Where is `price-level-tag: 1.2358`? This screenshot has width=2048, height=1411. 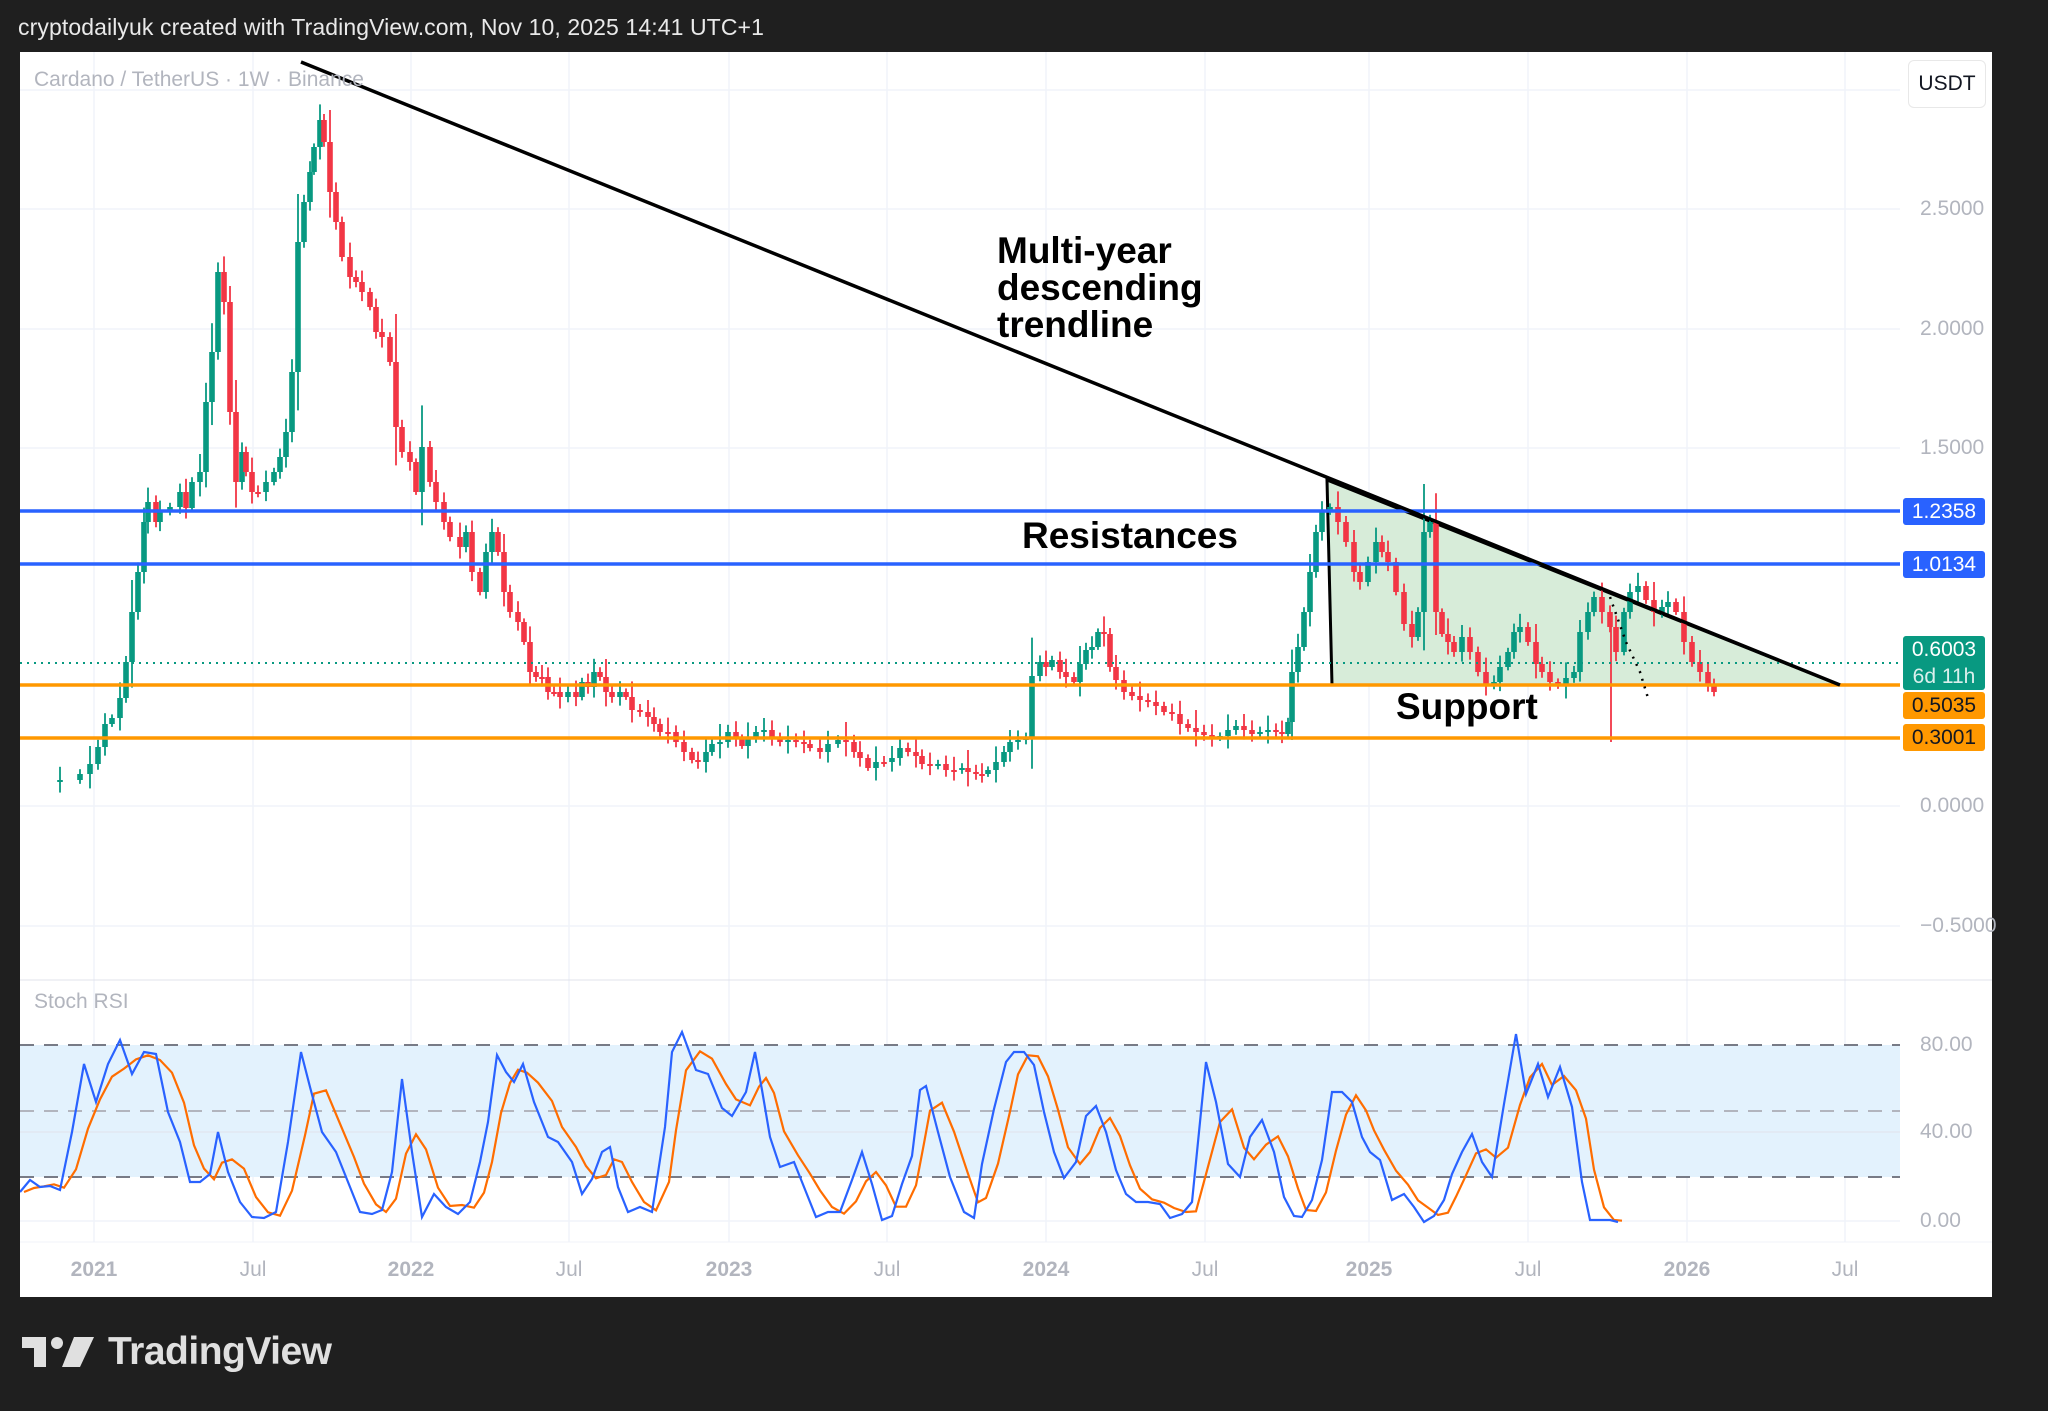 price-level-tag: 1.2358 is located at coordinates (1944, 511).